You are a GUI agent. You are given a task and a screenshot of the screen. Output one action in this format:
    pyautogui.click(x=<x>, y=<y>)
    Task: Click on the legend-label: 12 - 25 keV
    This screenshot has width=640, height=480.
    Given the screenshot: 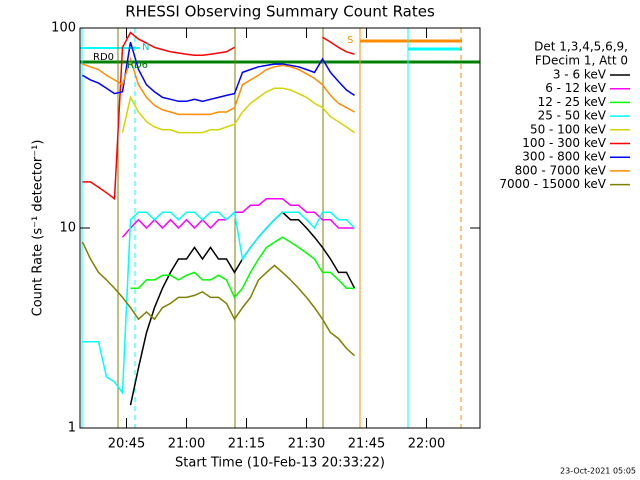 What is the action you would take?
    pyautogui.click(x=572, y=102)
    